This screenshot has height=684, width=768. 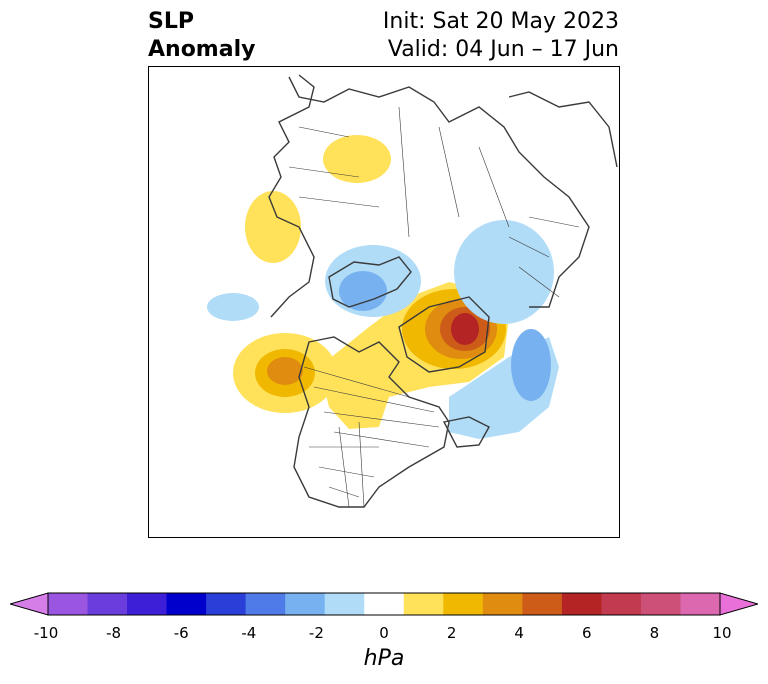 I want to click on colorbar, so click(x=384, y=604).